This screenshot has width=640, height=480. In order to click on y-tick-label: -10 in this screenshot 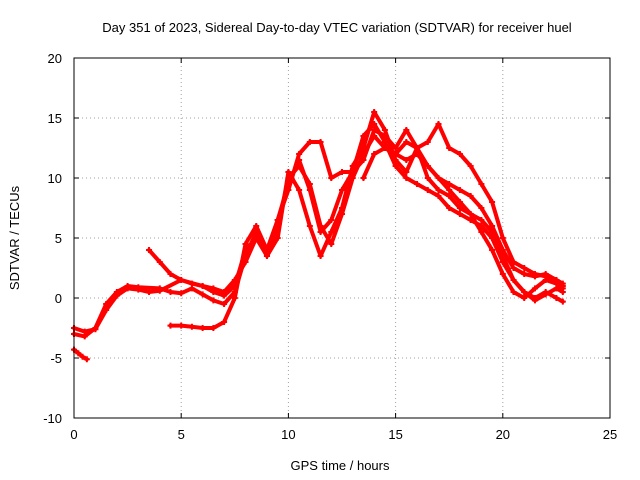, I will do `click(52, 418)`.